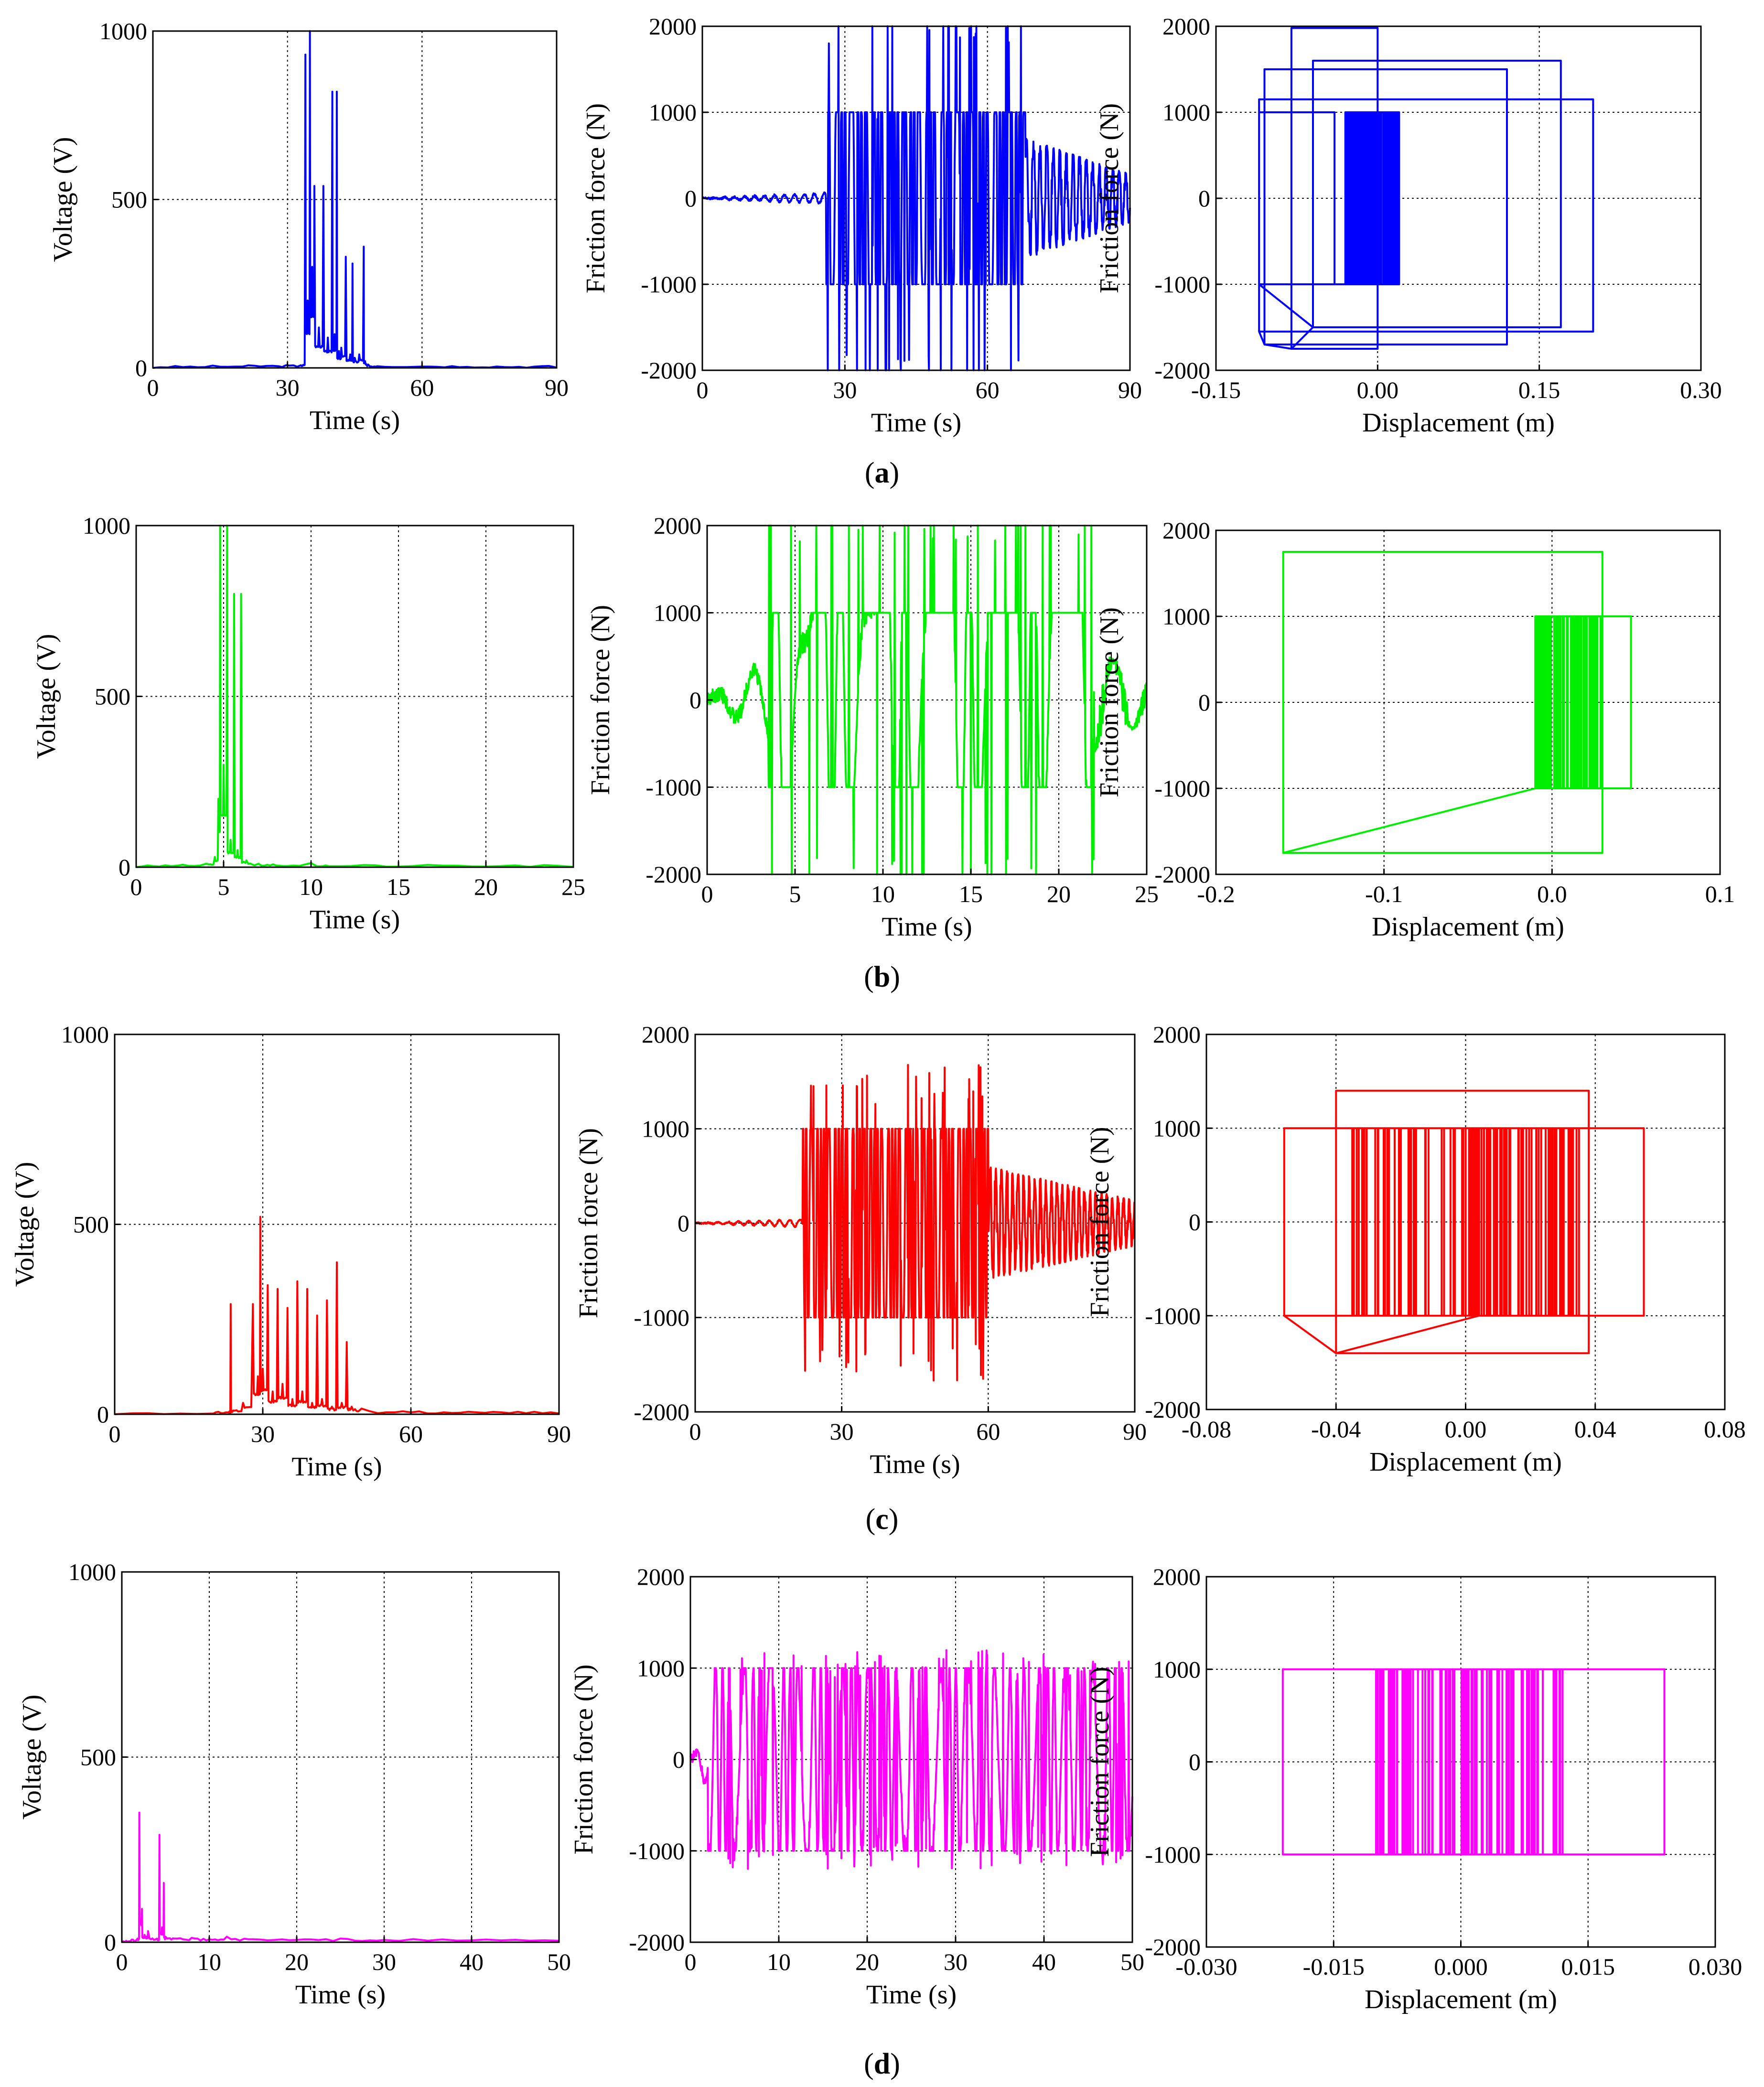 This screenshot has width=1764, height=2087. What do you see at coordinates (971, 894) in the screenshot?
I see `x-tick-label: 15` at bounding box center [971, 894].